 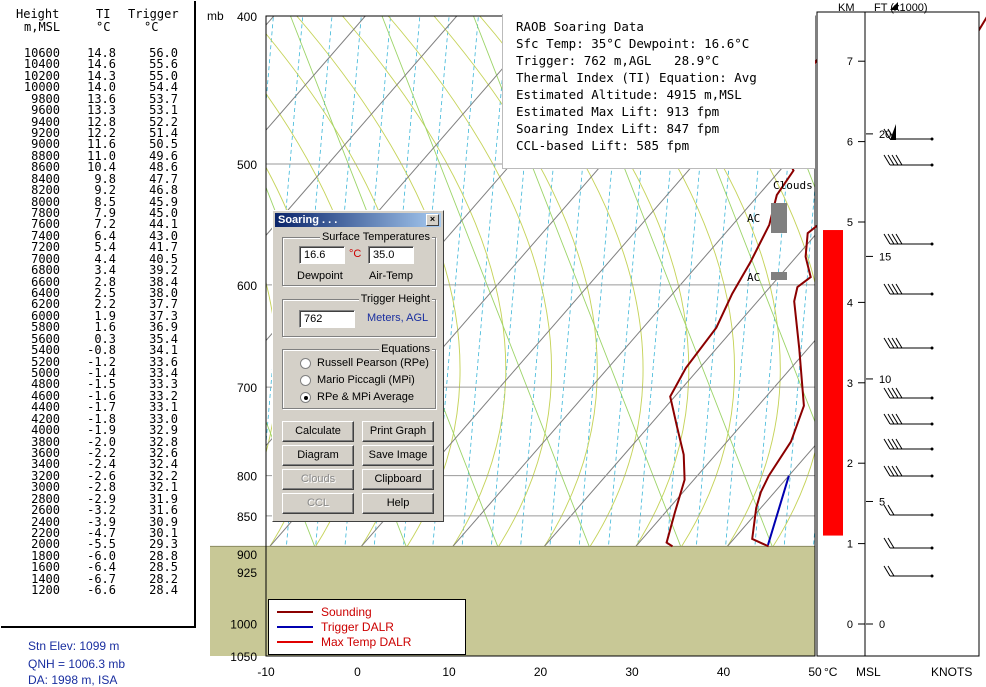 What do you see at coordinates (629, 94) in the screenshot?
I see `info-line: Estimated Altitude: 4915 m,MSL` at bounding box center [629, 94].